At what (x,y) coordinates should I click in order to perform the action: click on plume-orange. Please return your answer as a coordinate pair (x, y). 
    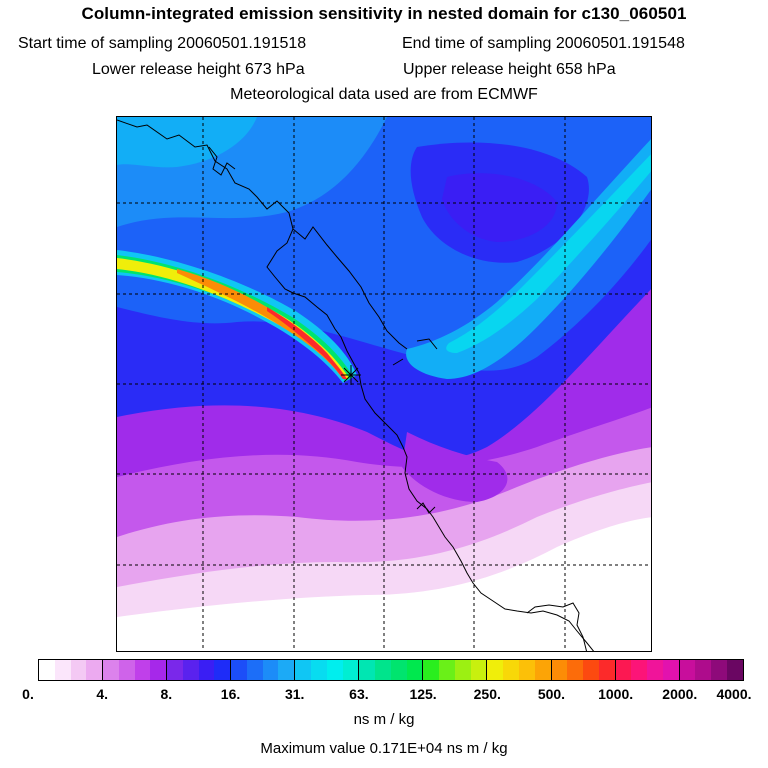
    Looking at the image, I should click on (262, 324).